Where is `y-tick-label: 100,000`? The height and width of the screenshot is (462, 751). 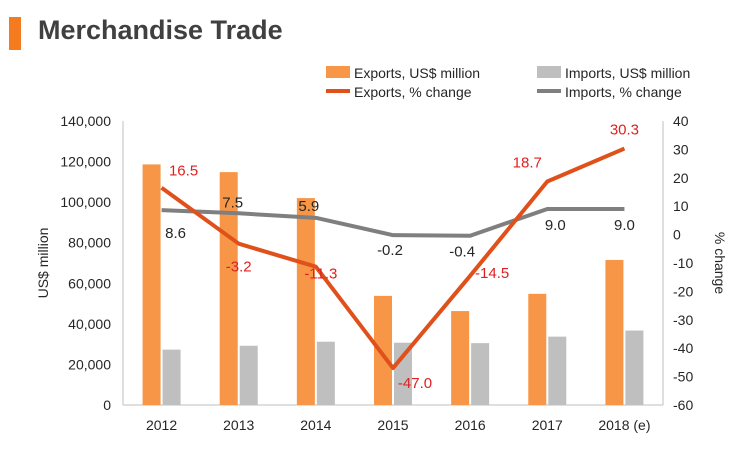
y-tick-label: 100,000 is located at coordinates (85, 202).